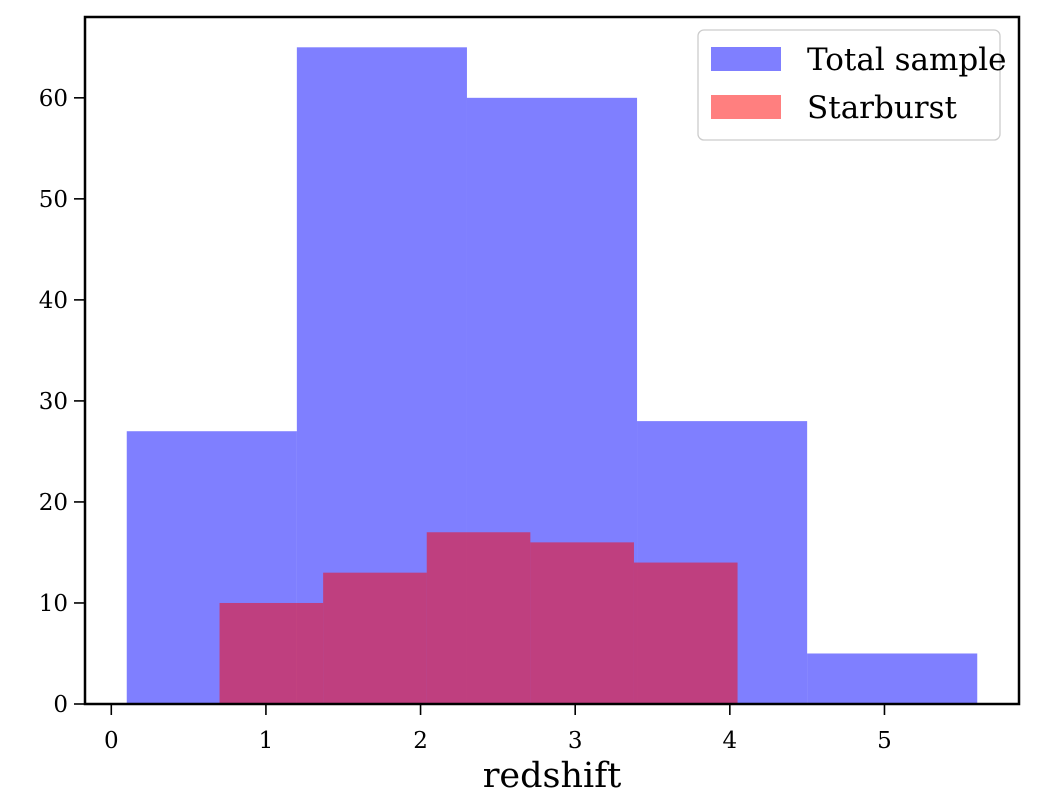 This screenshot has height=800, width=1050. What do you see at coordinates (575, 741) in the screenshot?
I see `x-tick-label-3: 3` at bounding box center [575, 741].